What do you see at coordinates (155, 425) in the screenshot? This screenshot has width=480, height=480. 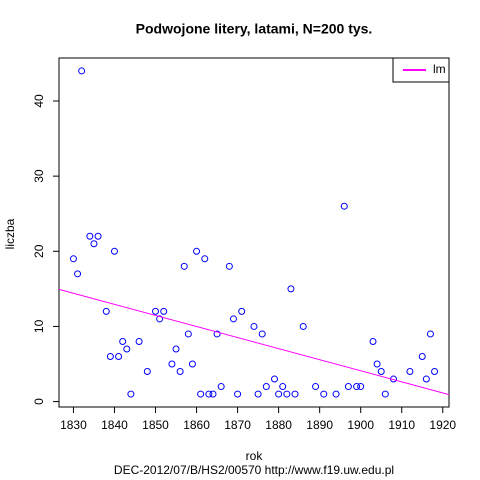 I see `x-tick-label: 1850` at bounding box center [155, 425].